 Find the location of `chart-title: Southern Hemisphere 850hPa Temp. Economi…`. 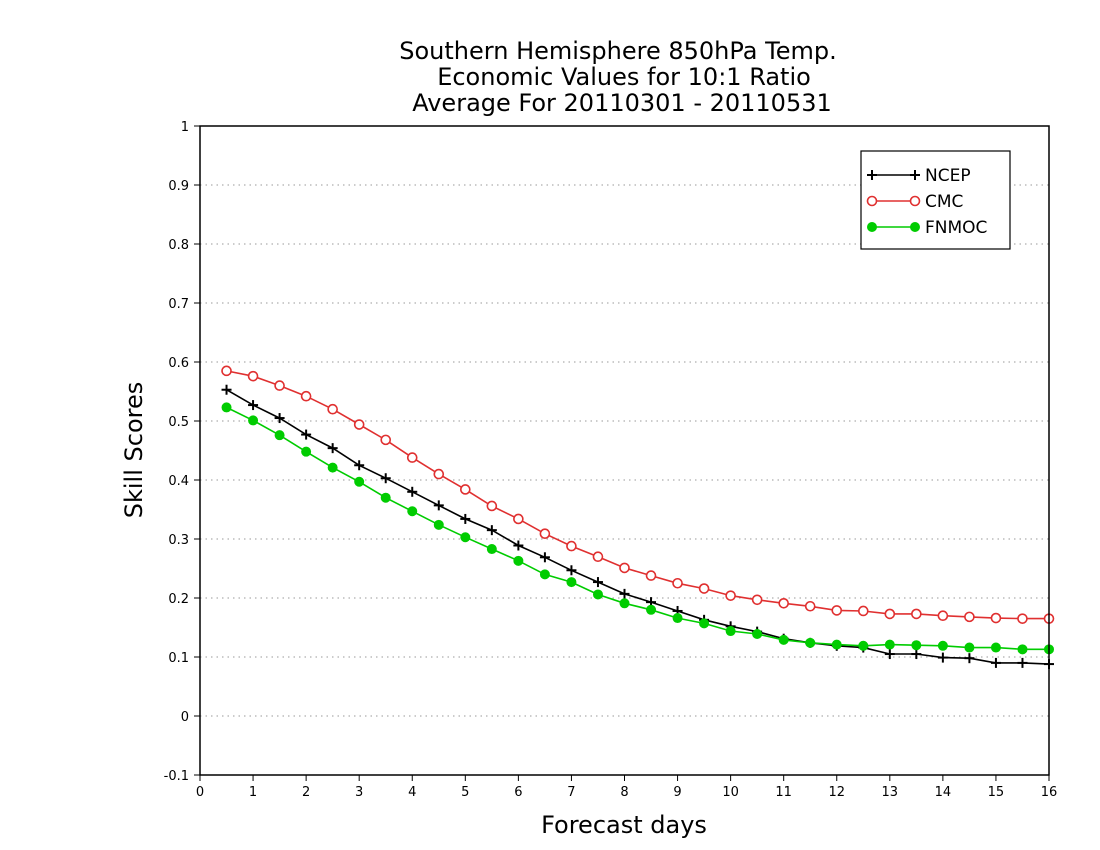

chart-title: Southern Hemisphere 850hPa Temp. Economi… is located at coordinates (617, 77).